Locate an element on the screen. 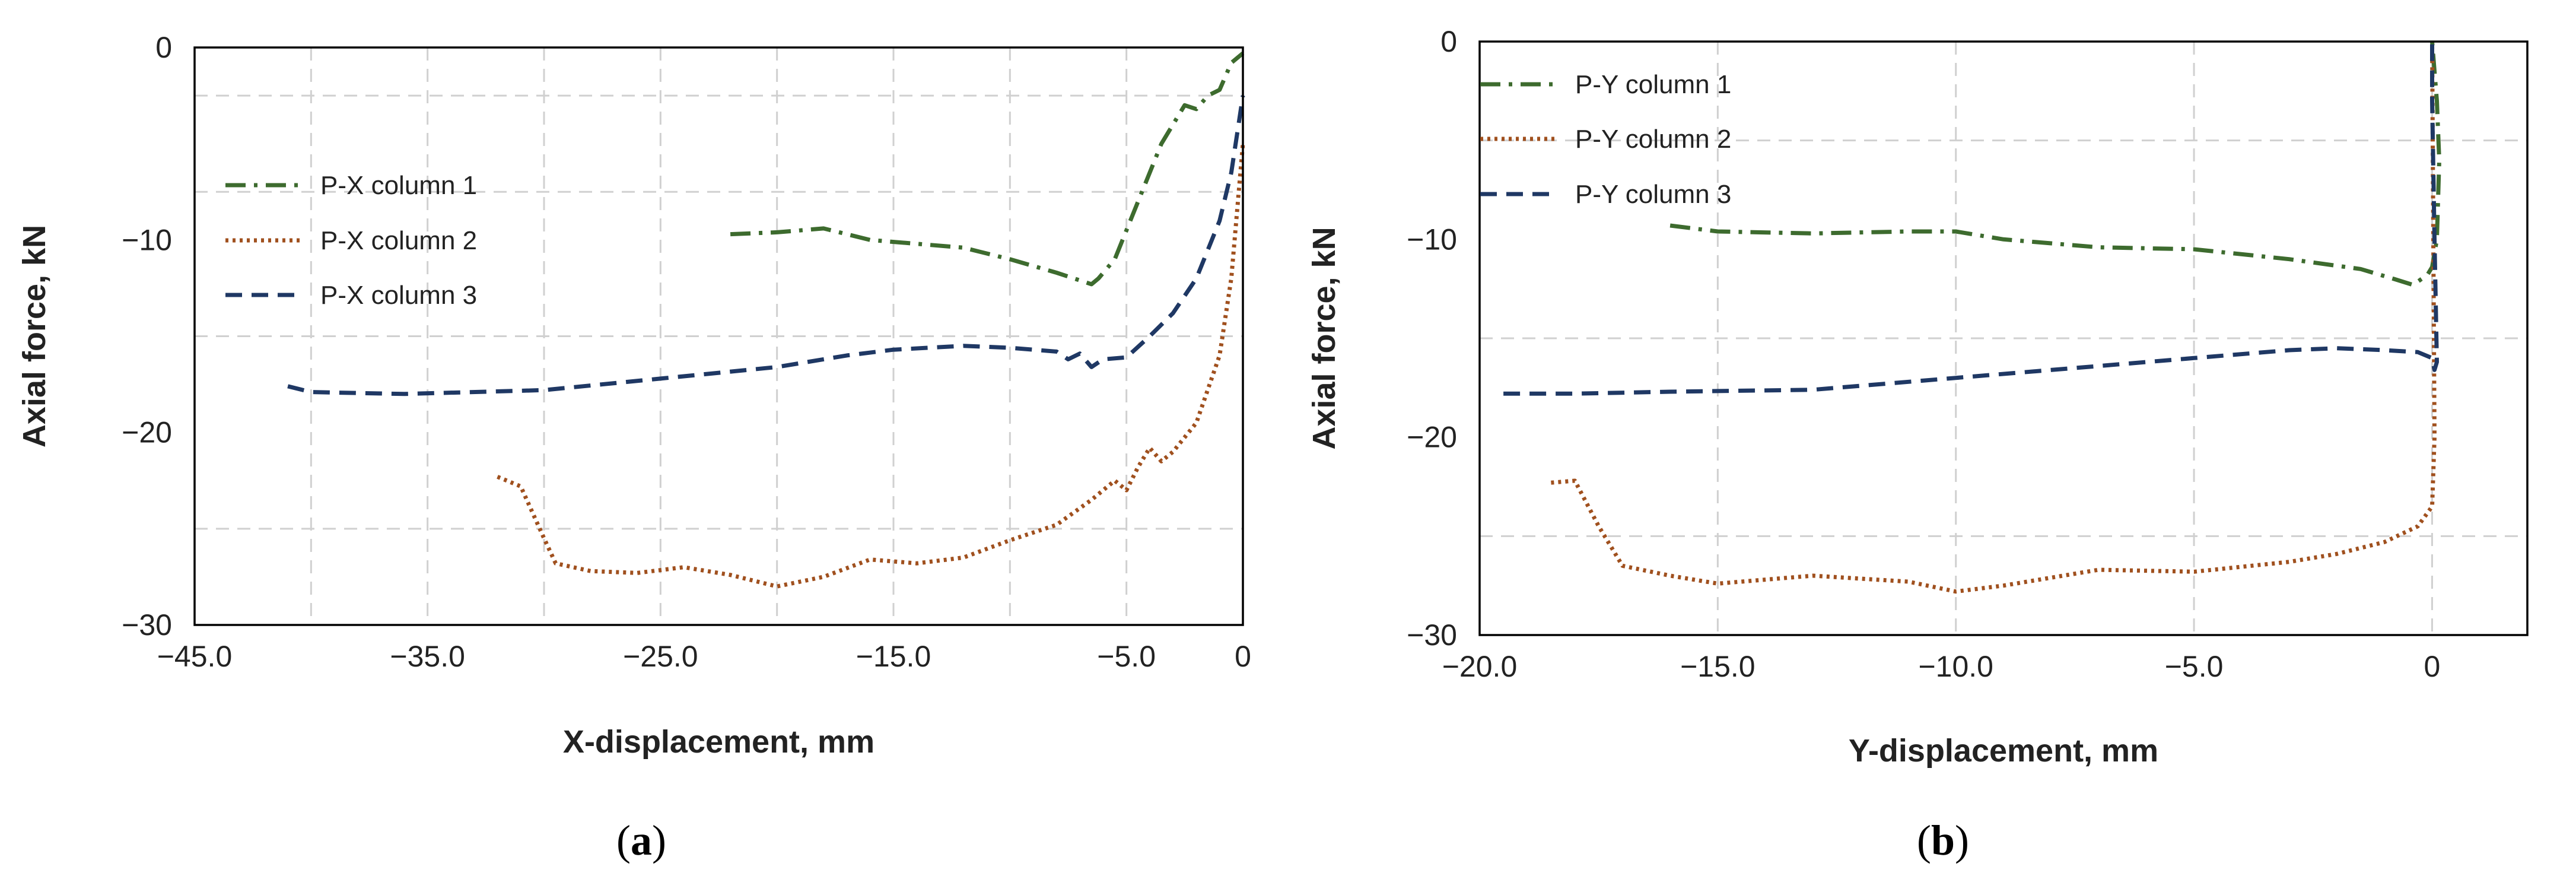 The width and height of the screenshot is (2576, 876). chart-a-x-tick-label: −25.0 is located at coordinates (660, 656).